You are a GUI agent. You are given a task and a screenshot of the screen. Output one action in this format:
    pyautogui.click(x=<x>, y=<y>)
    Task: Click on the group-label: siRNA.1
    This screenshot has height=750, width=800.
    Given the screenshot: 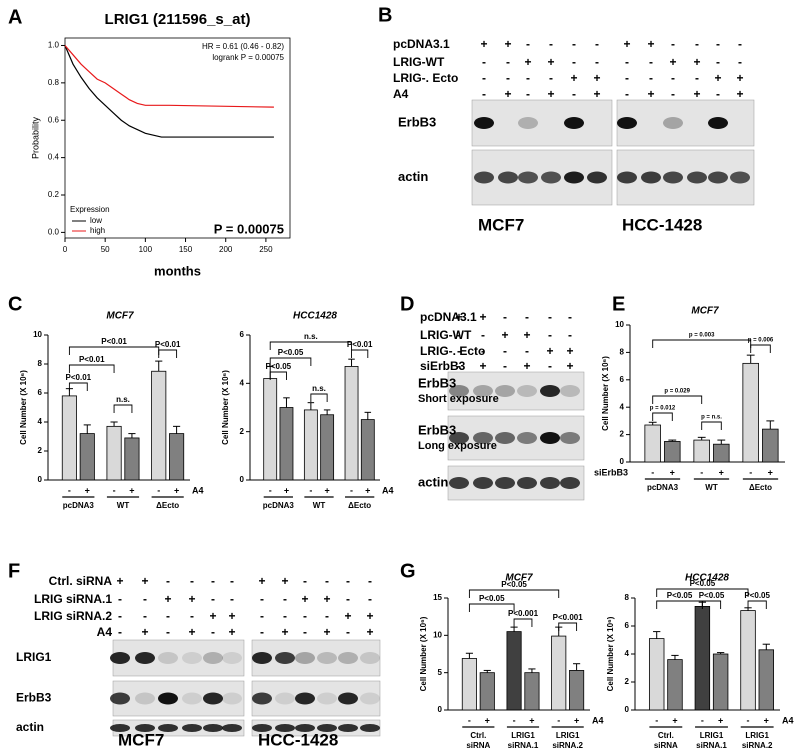 What is the action you would take?
    pyautogui.click(x=711, y=745)
    